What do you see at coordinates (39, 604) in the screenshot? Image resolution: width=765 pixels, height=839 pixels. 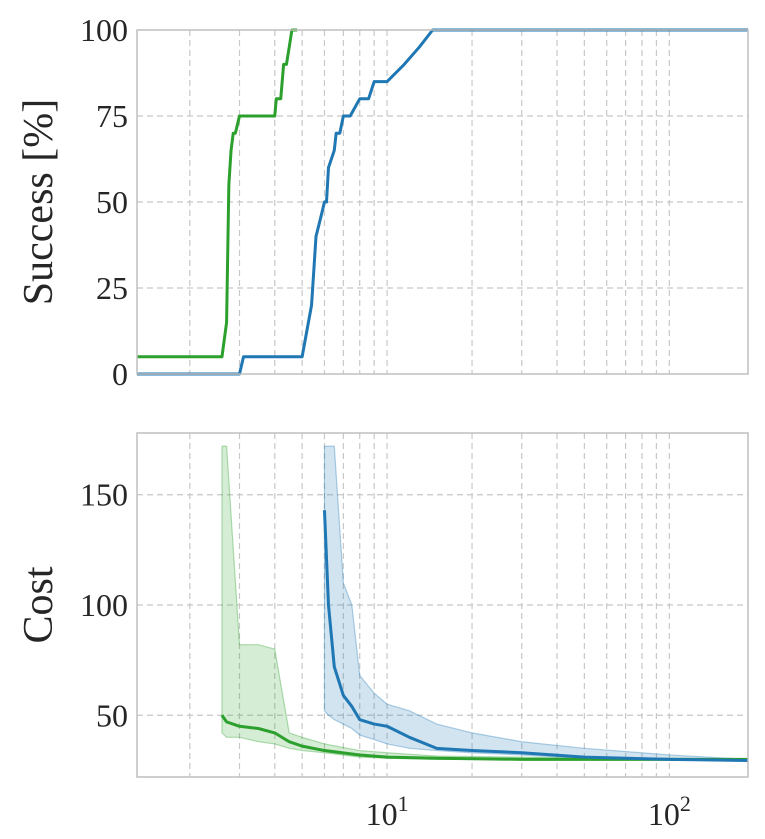 I see `y-axis-label: Cost` at bounding box center [39, 604].